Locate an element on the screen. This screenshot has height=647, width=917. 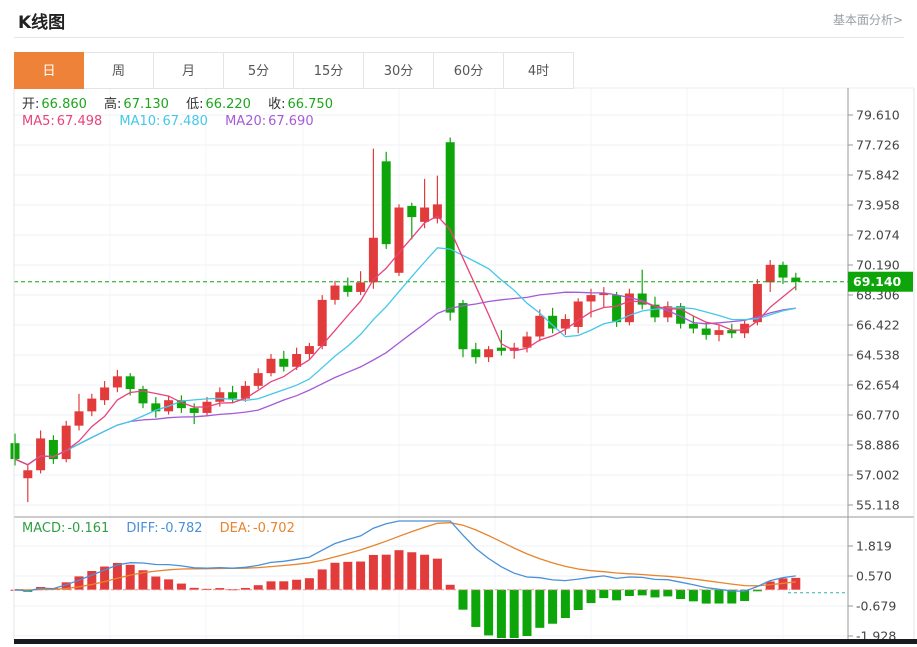
open-value: 66.860 is located at coordinates (64, 104).